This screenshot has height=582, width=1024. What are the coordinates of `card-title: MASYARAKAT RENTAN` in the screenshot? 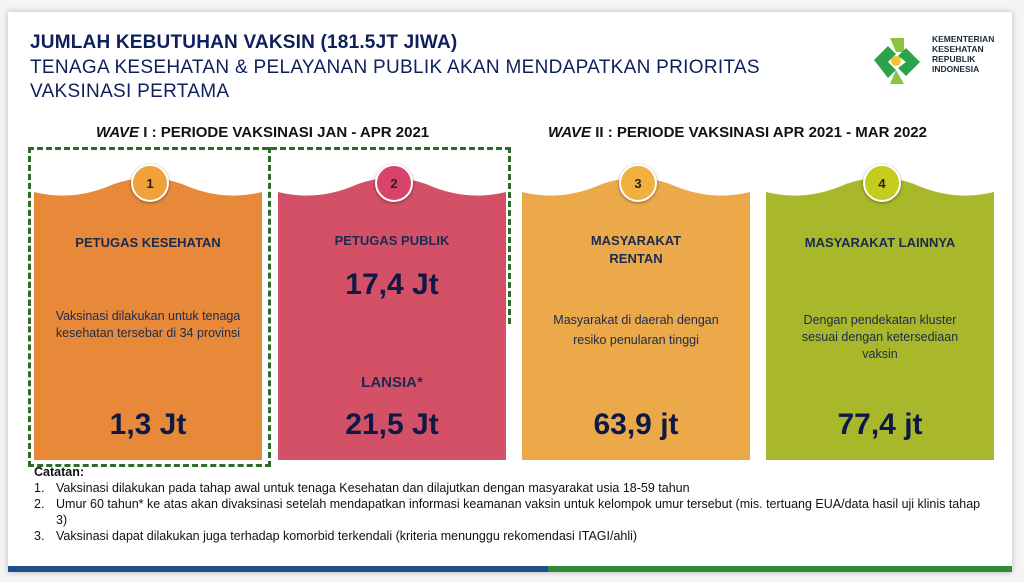 It's located at (636, 249).